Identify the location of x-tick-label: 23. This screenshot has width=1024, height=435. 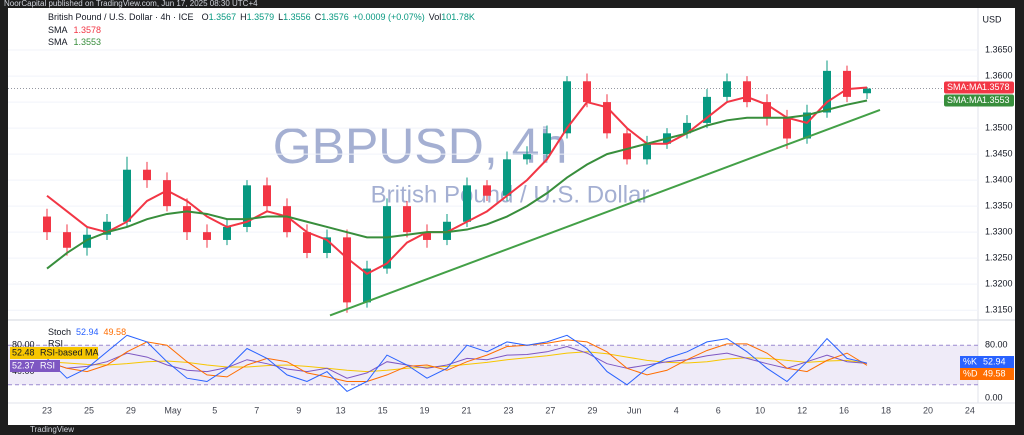
(508, 410).